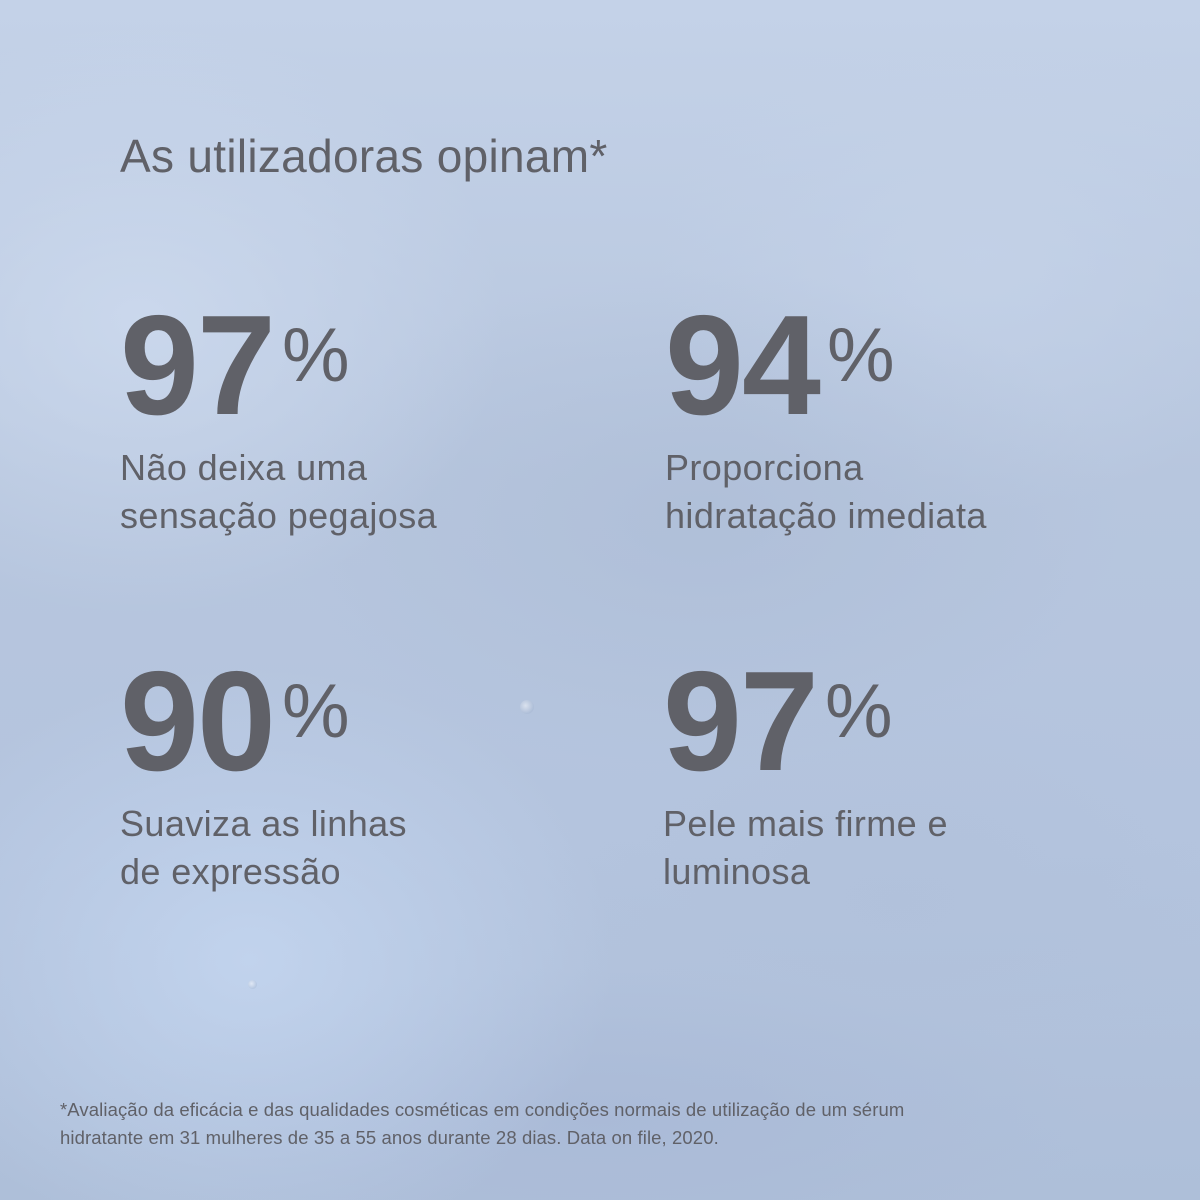  What do you see at coordinates (743, 365) in the screenshot?
I see `stat-number: 94` at bounding box center [743, 365].